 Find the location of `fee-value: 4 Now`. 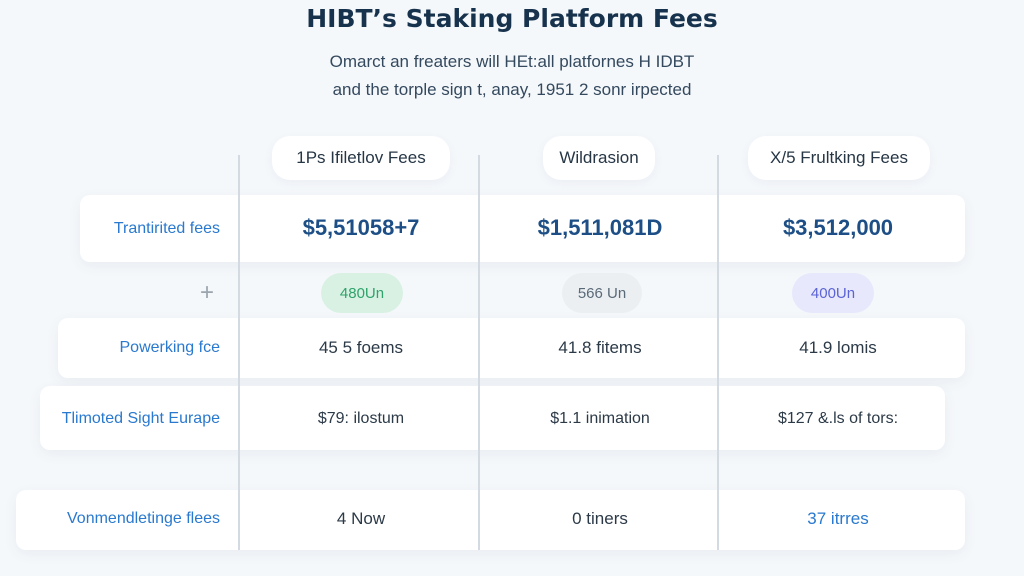

fee-value: 4 Now is located at coordinates (361, 518).